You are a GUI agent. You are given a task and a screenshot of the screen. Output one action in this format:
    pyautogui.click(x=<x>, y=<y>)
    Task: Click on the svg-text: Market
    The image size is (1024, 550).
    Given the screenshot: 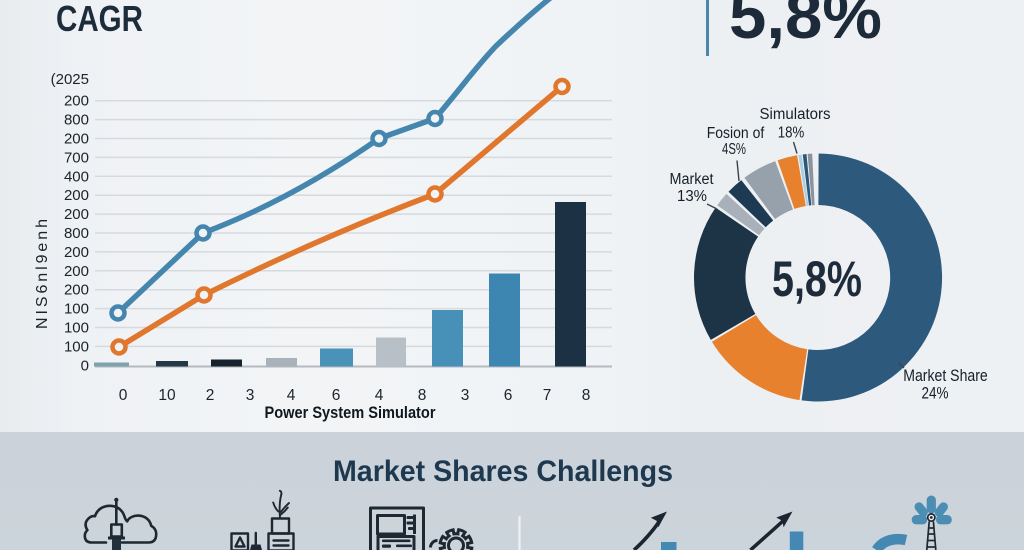 What is the action you would take?
    pyautogui.click(x=692, y=179)
    